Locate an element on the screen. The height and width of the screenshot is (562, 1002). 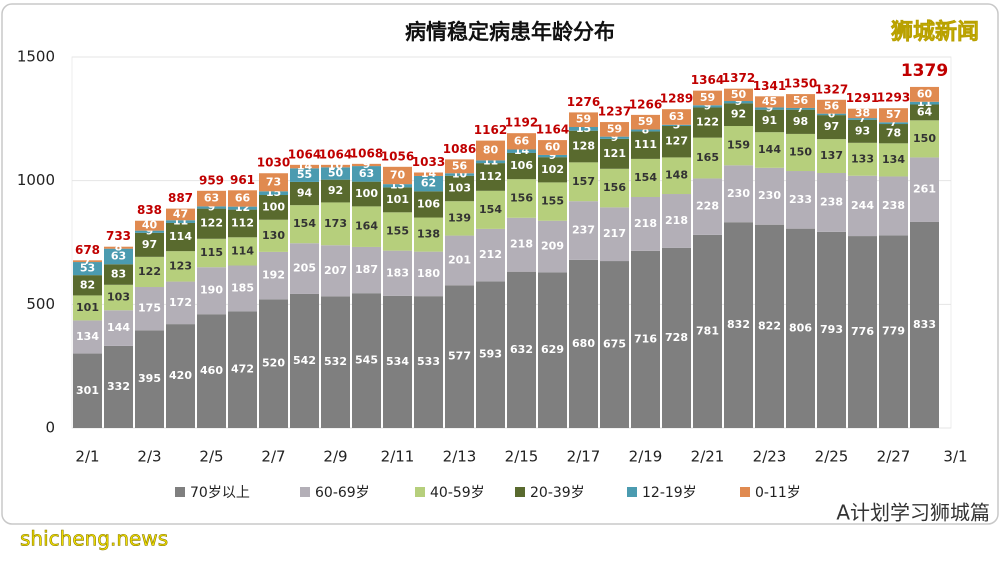
value-label: 159 is located at coordinates (738, 145).